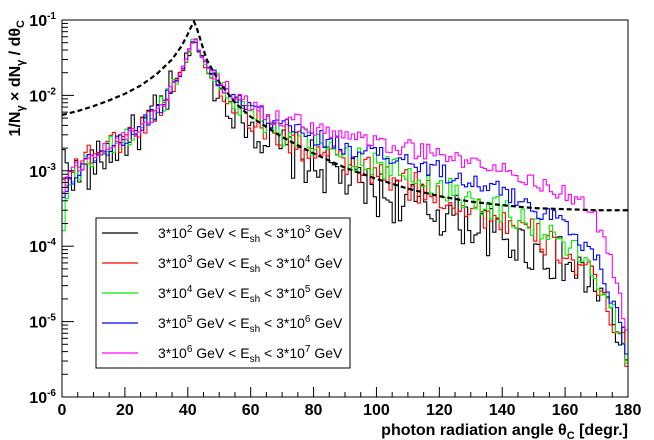  What do you see at coordinates (42, 20) in the screenshot?
I see `y-tick-label: 10⁻¹` at bounding box center [42, 20].